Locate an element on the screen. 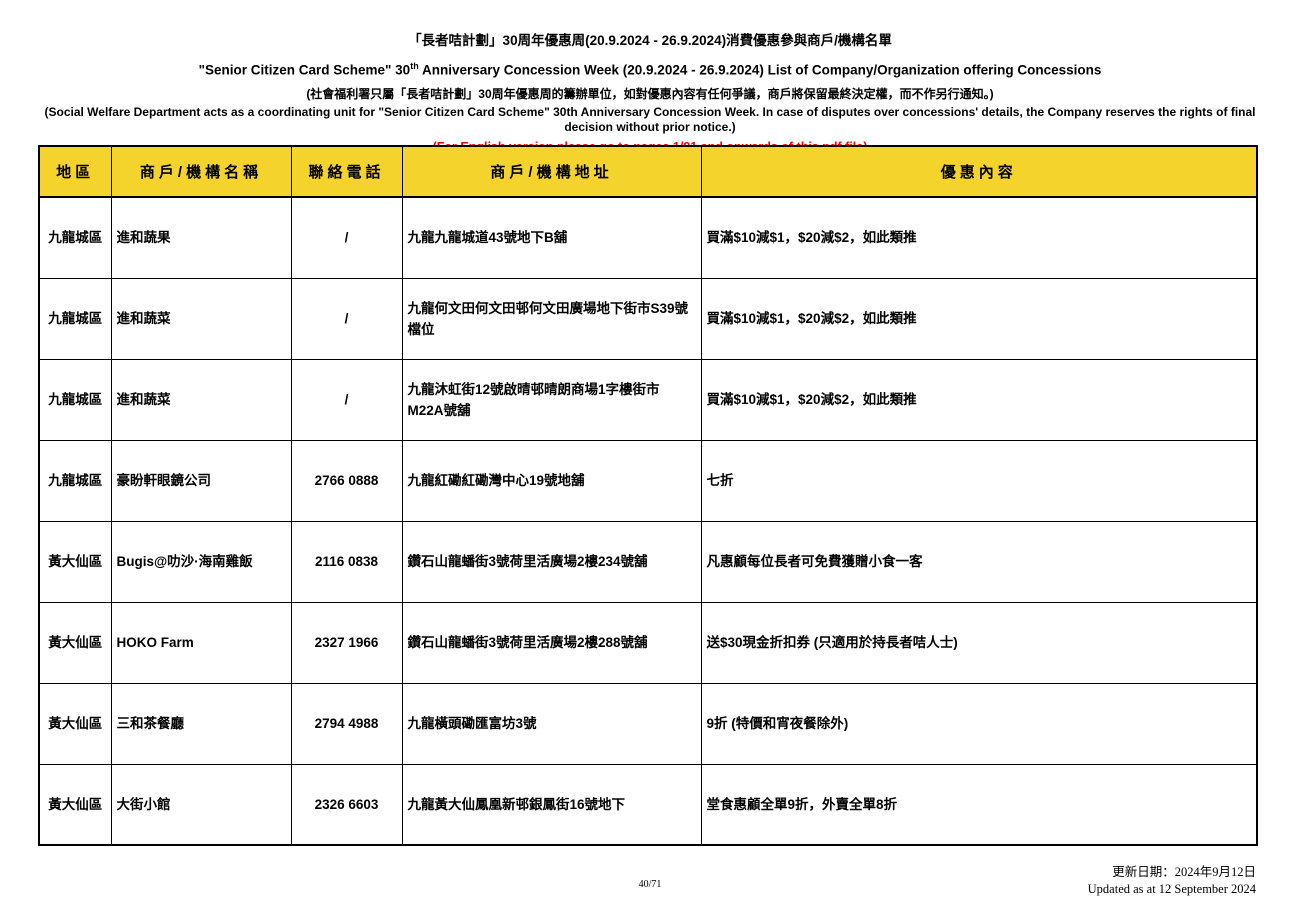  cell-phone: 2326 6603 is located at coordinates (346, 804).